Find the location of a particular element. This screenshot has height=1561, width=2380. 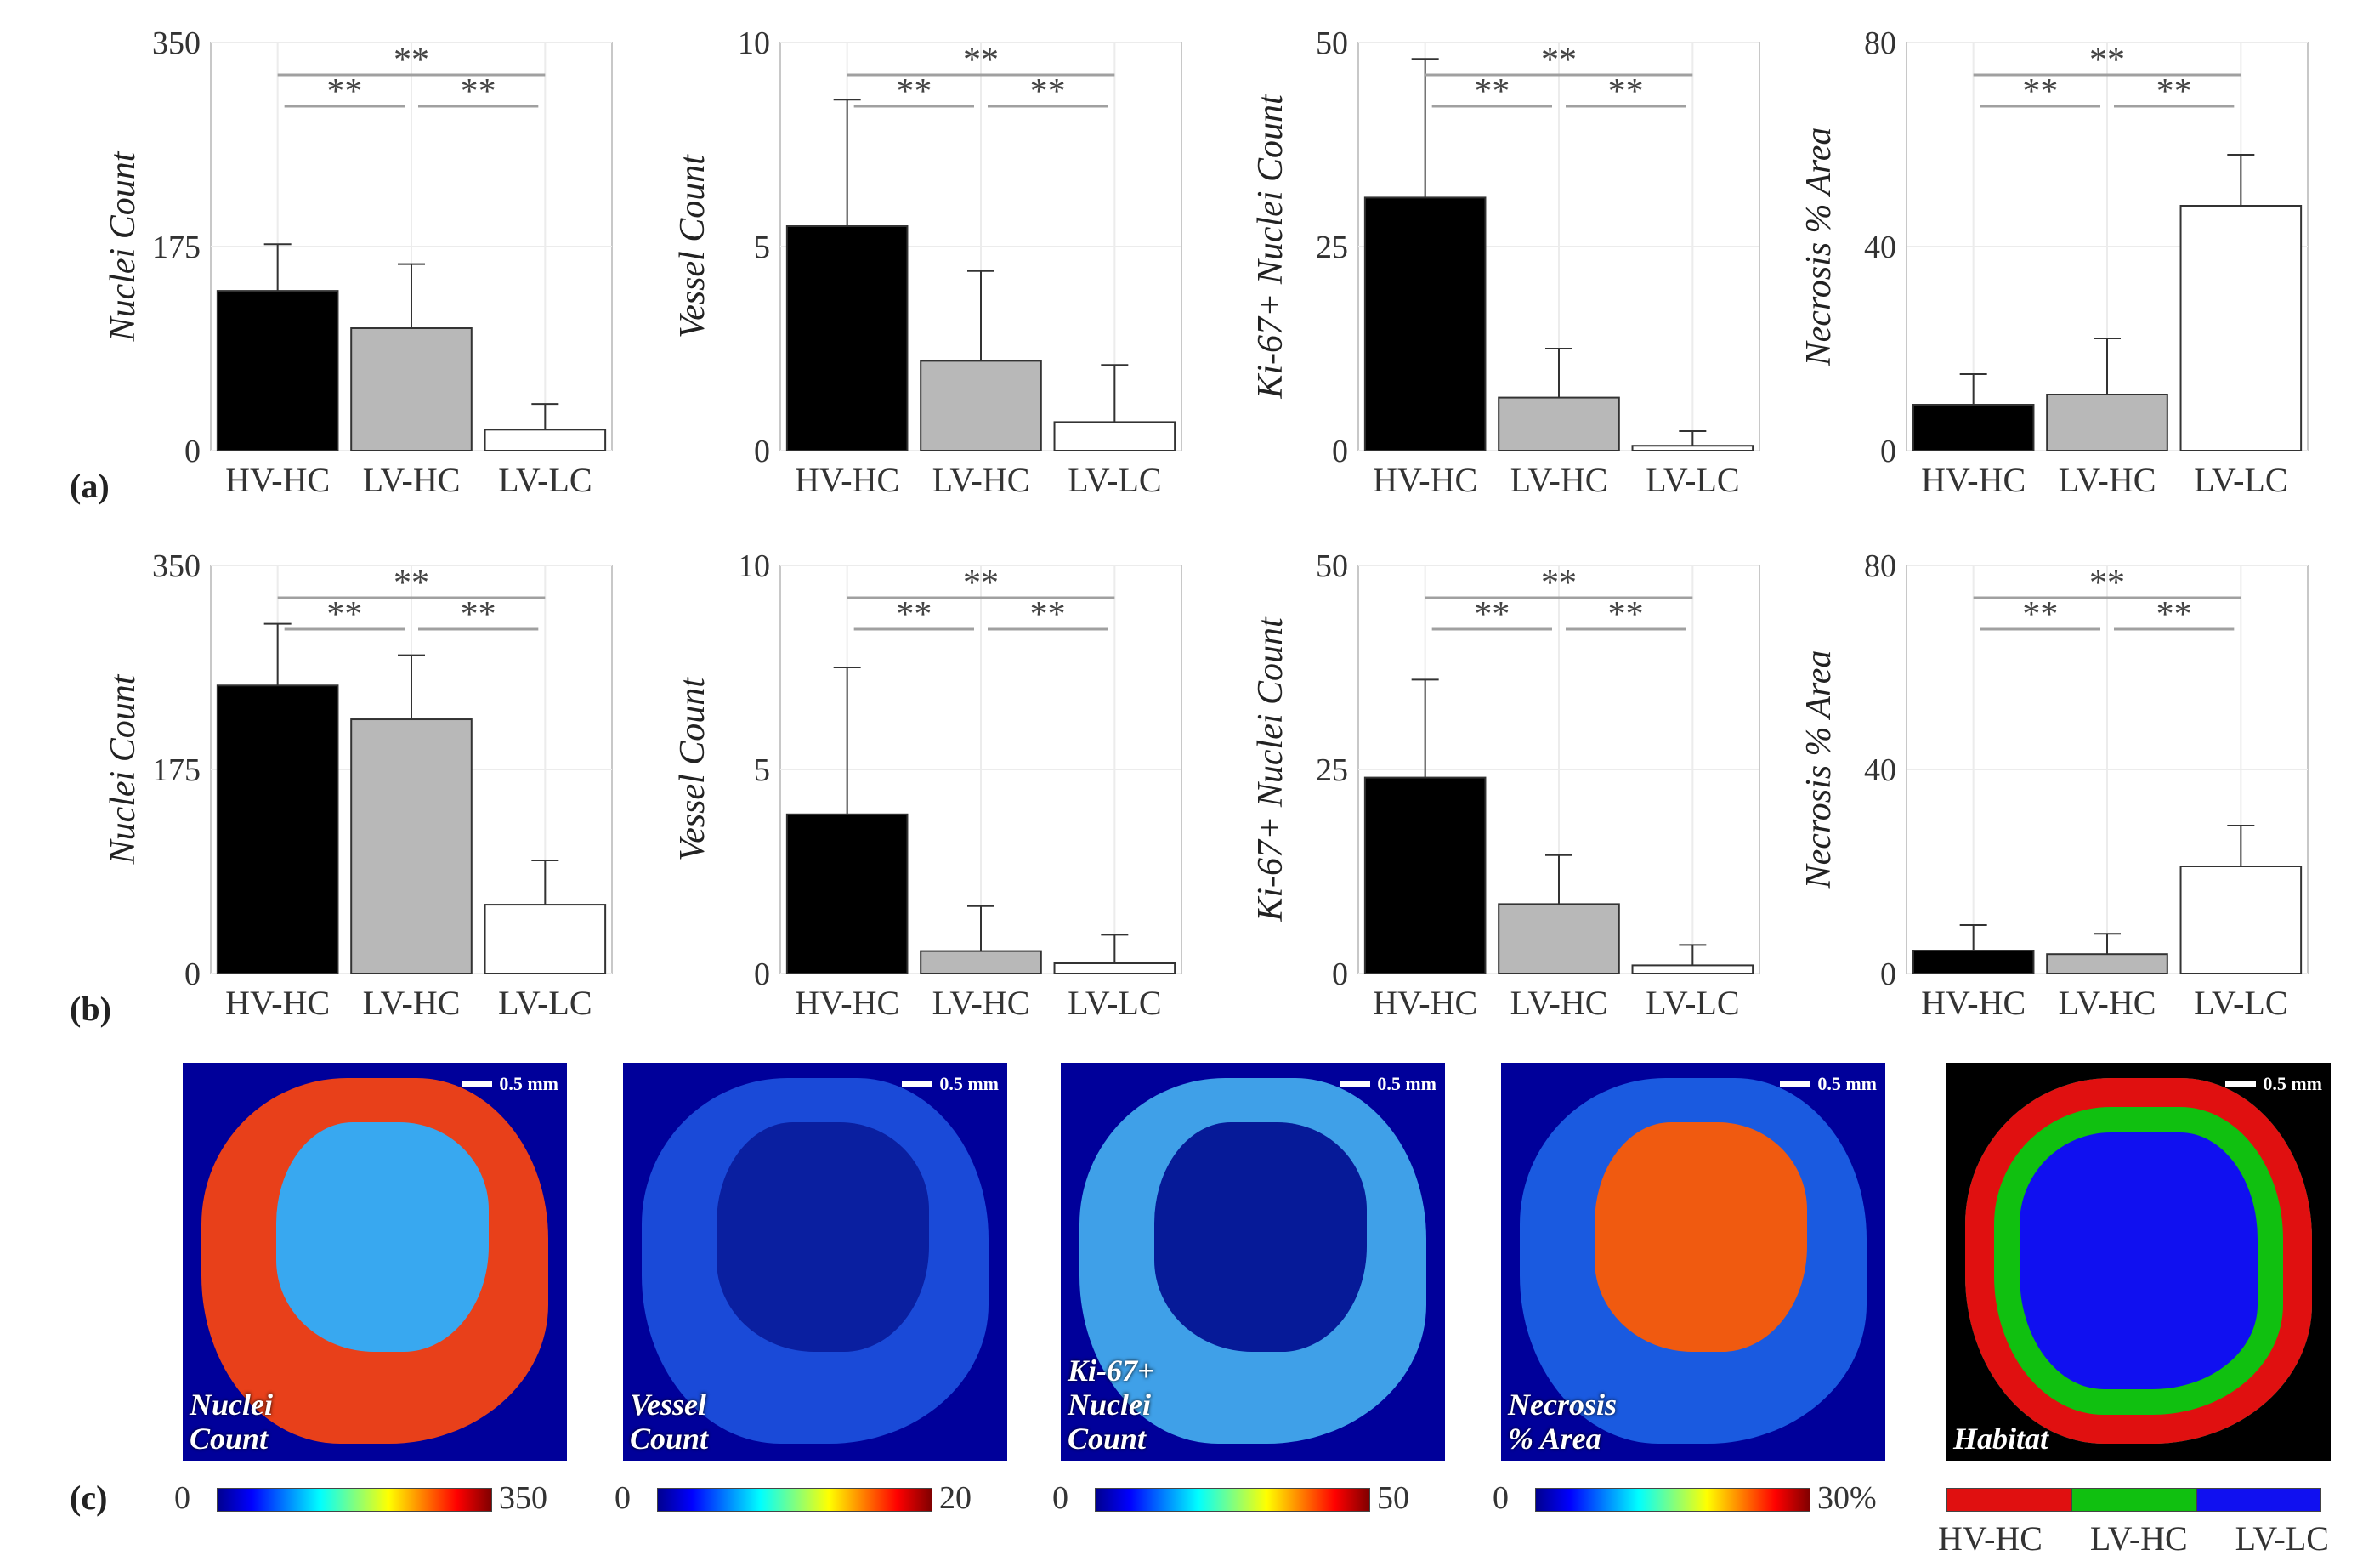

heatmap-panel: 0.5 mm Necrosis % Area is located at coordinates (1693, 1262).